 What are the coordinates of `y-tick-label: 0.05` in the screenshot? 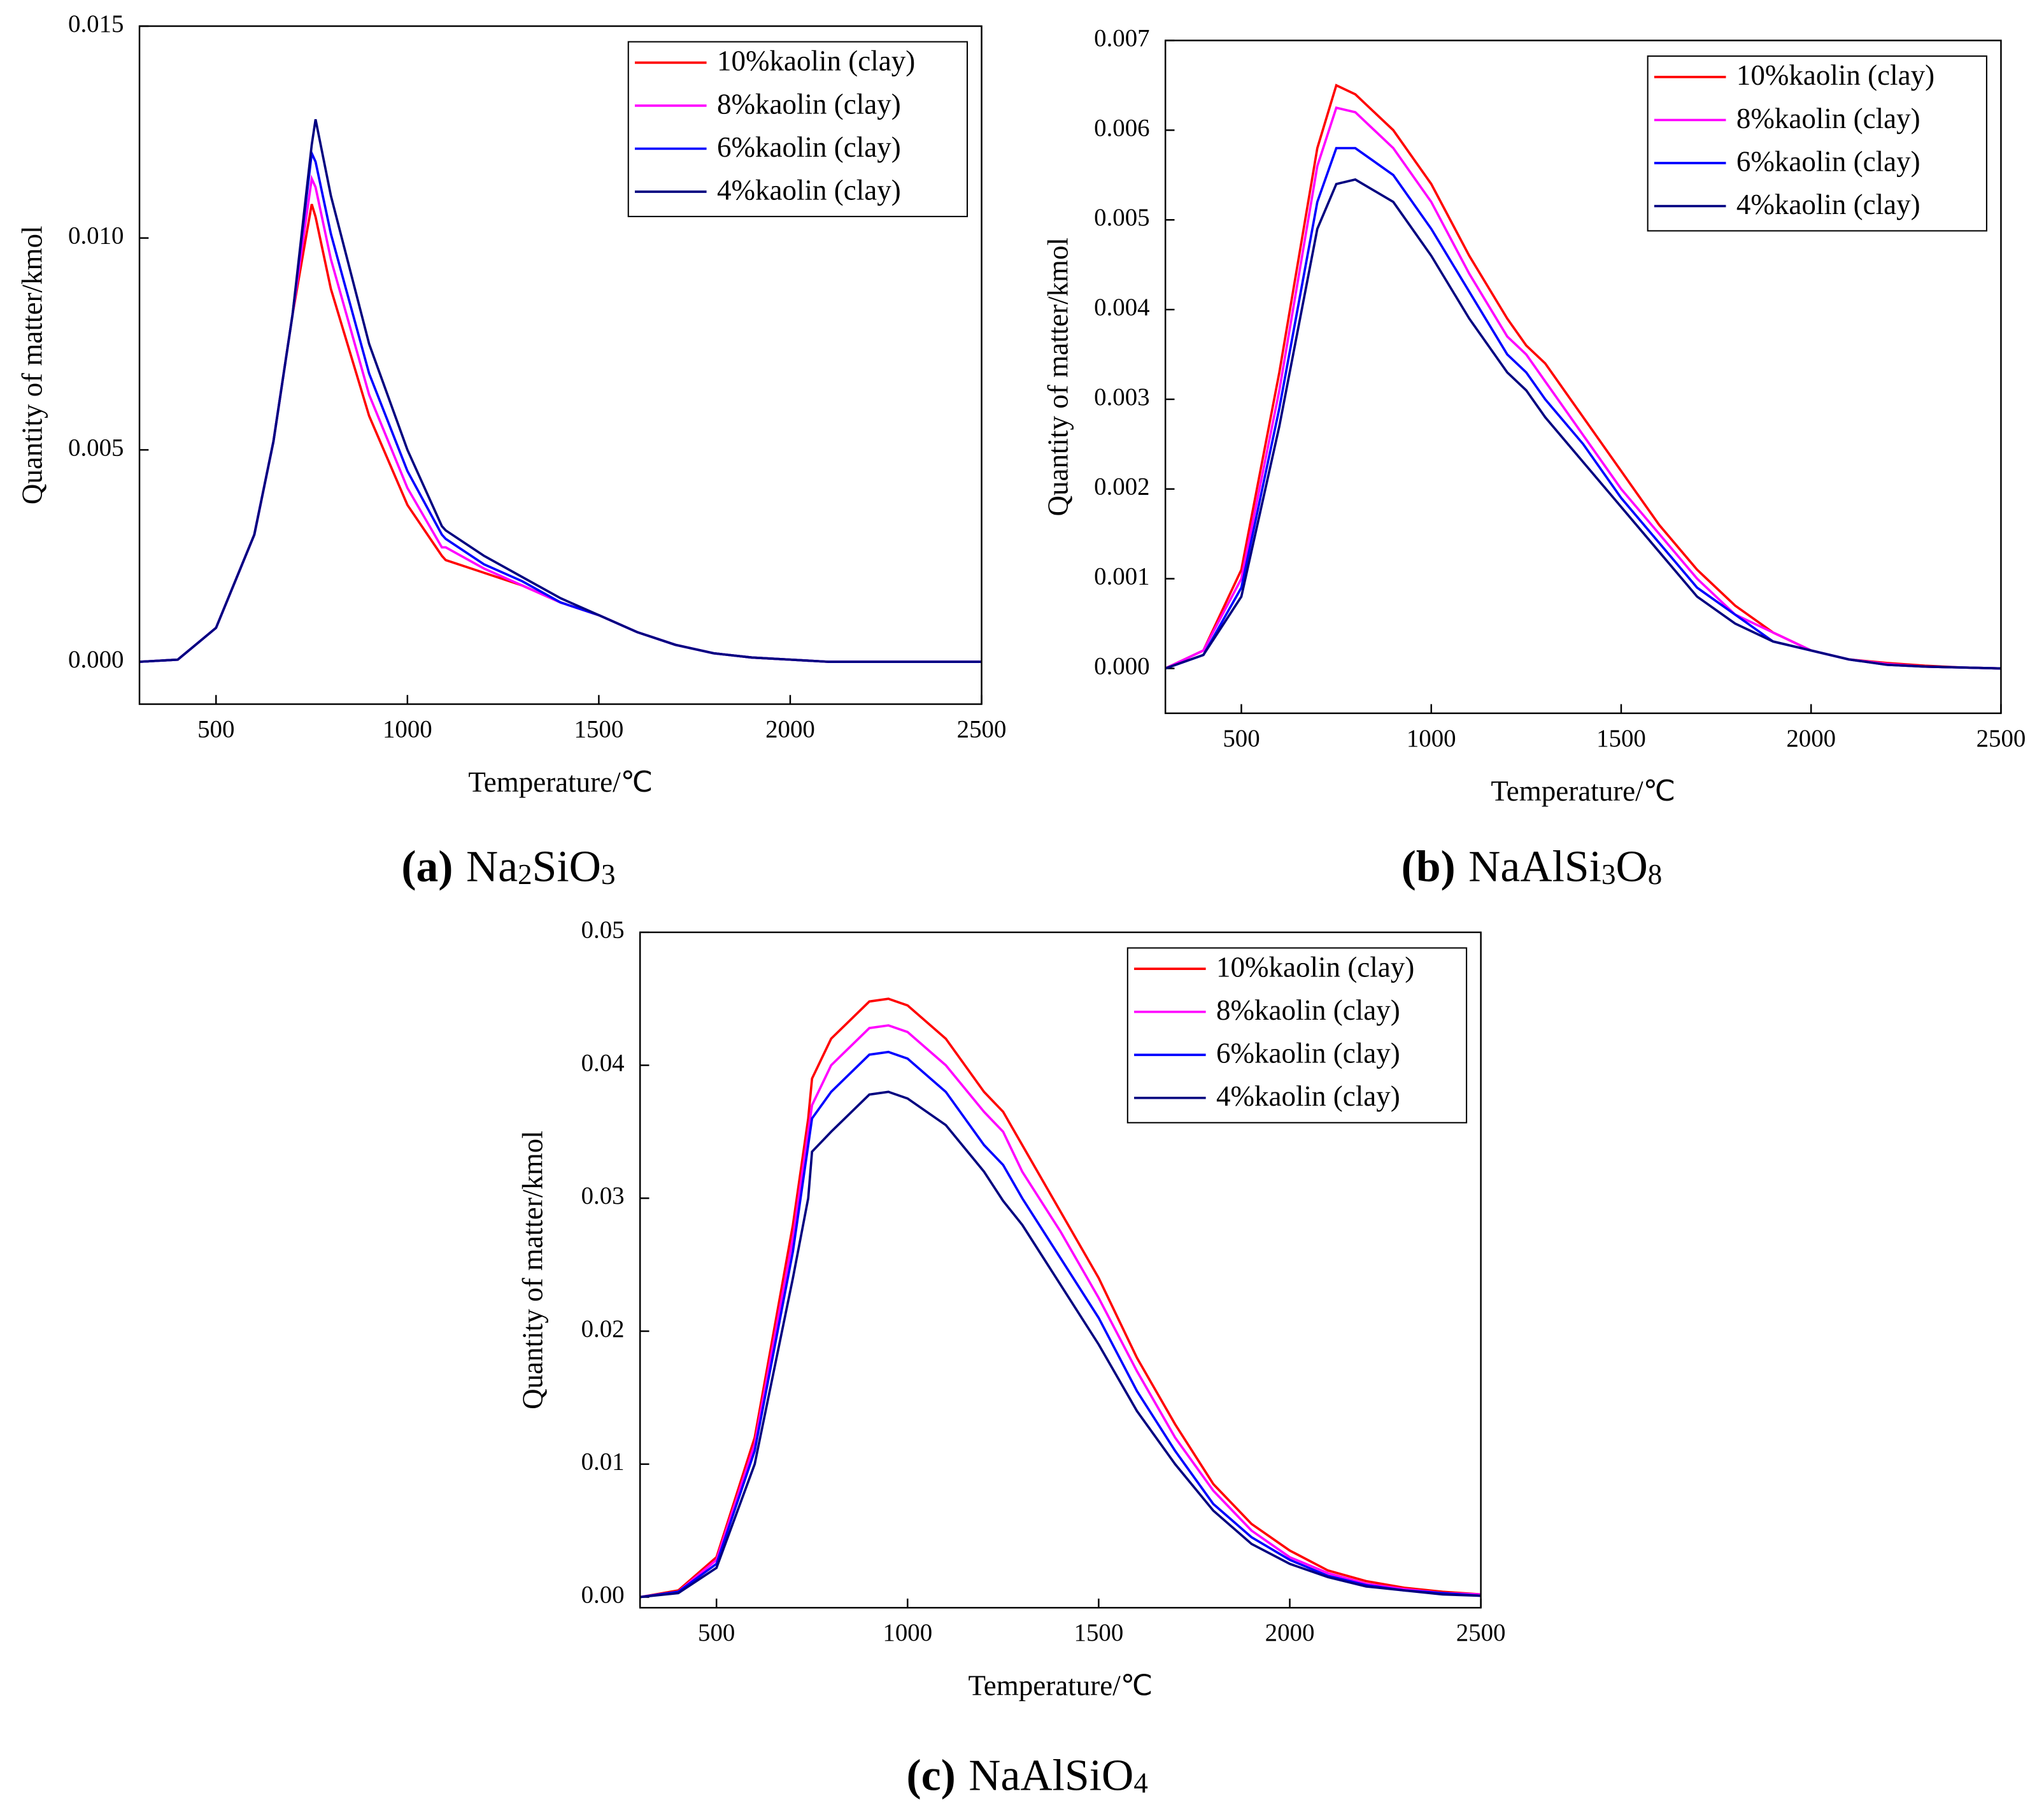 It's located at (603, 930).